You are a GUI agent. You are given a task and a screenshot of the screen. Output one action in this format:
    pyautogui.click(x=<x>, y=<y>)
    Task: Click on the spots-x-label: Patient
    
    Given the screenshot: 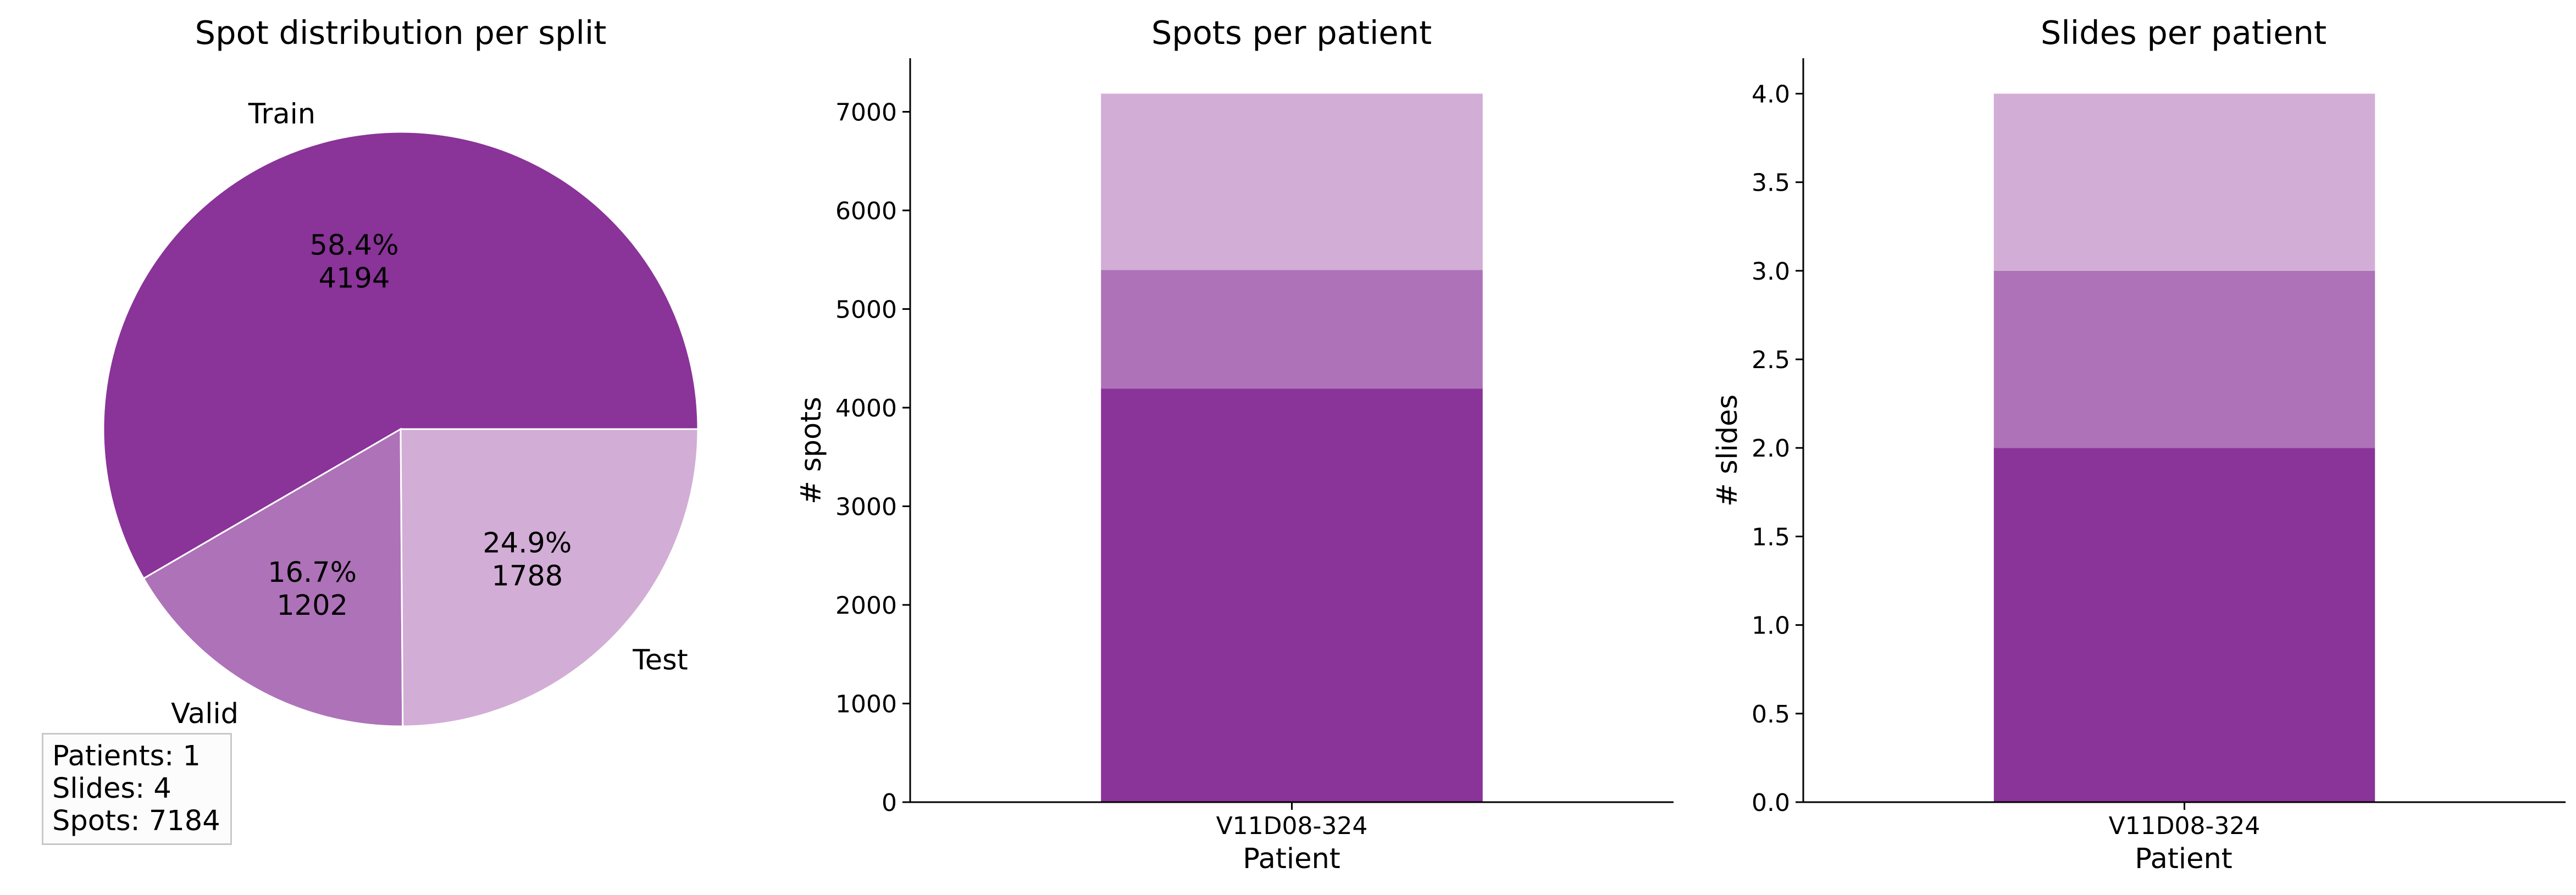 What is the action you would take?
    pyautogui.click(x=1291, y=859)
    